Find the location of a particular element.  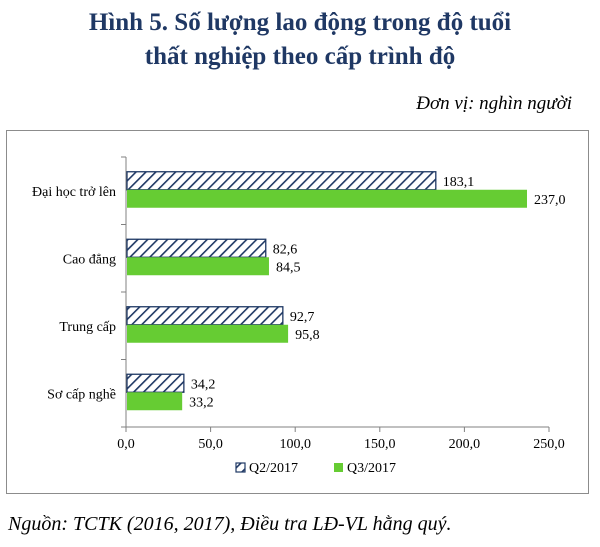

category-label: Trung cấp is located at coordinates (87, 327).